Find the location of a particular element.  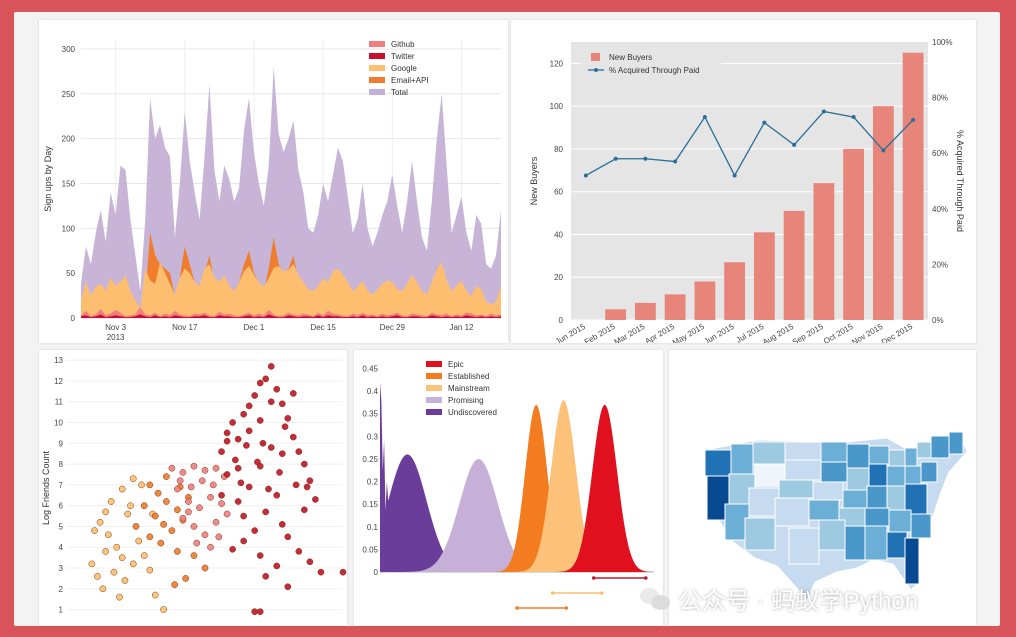

legend-label: Undiscovered is located at coordinates (472, 412).